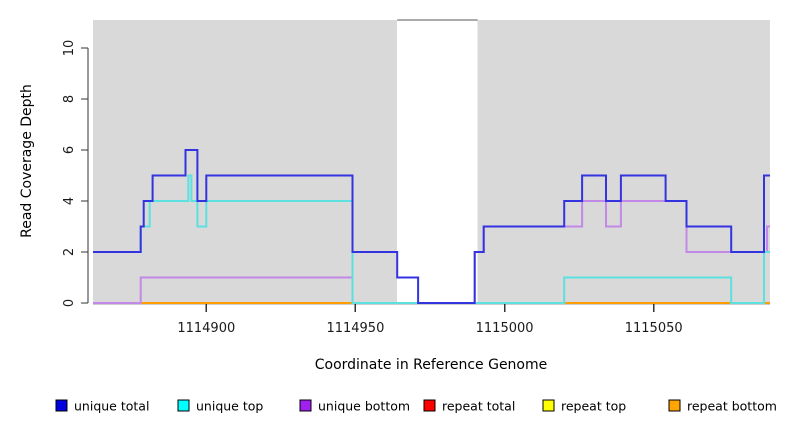 This screenshot has height=432, width=792. What do you see at coordinates (229, 406) in the screenshot?
I see `legend-item-label: unique top` at bounding box center [229, 406].